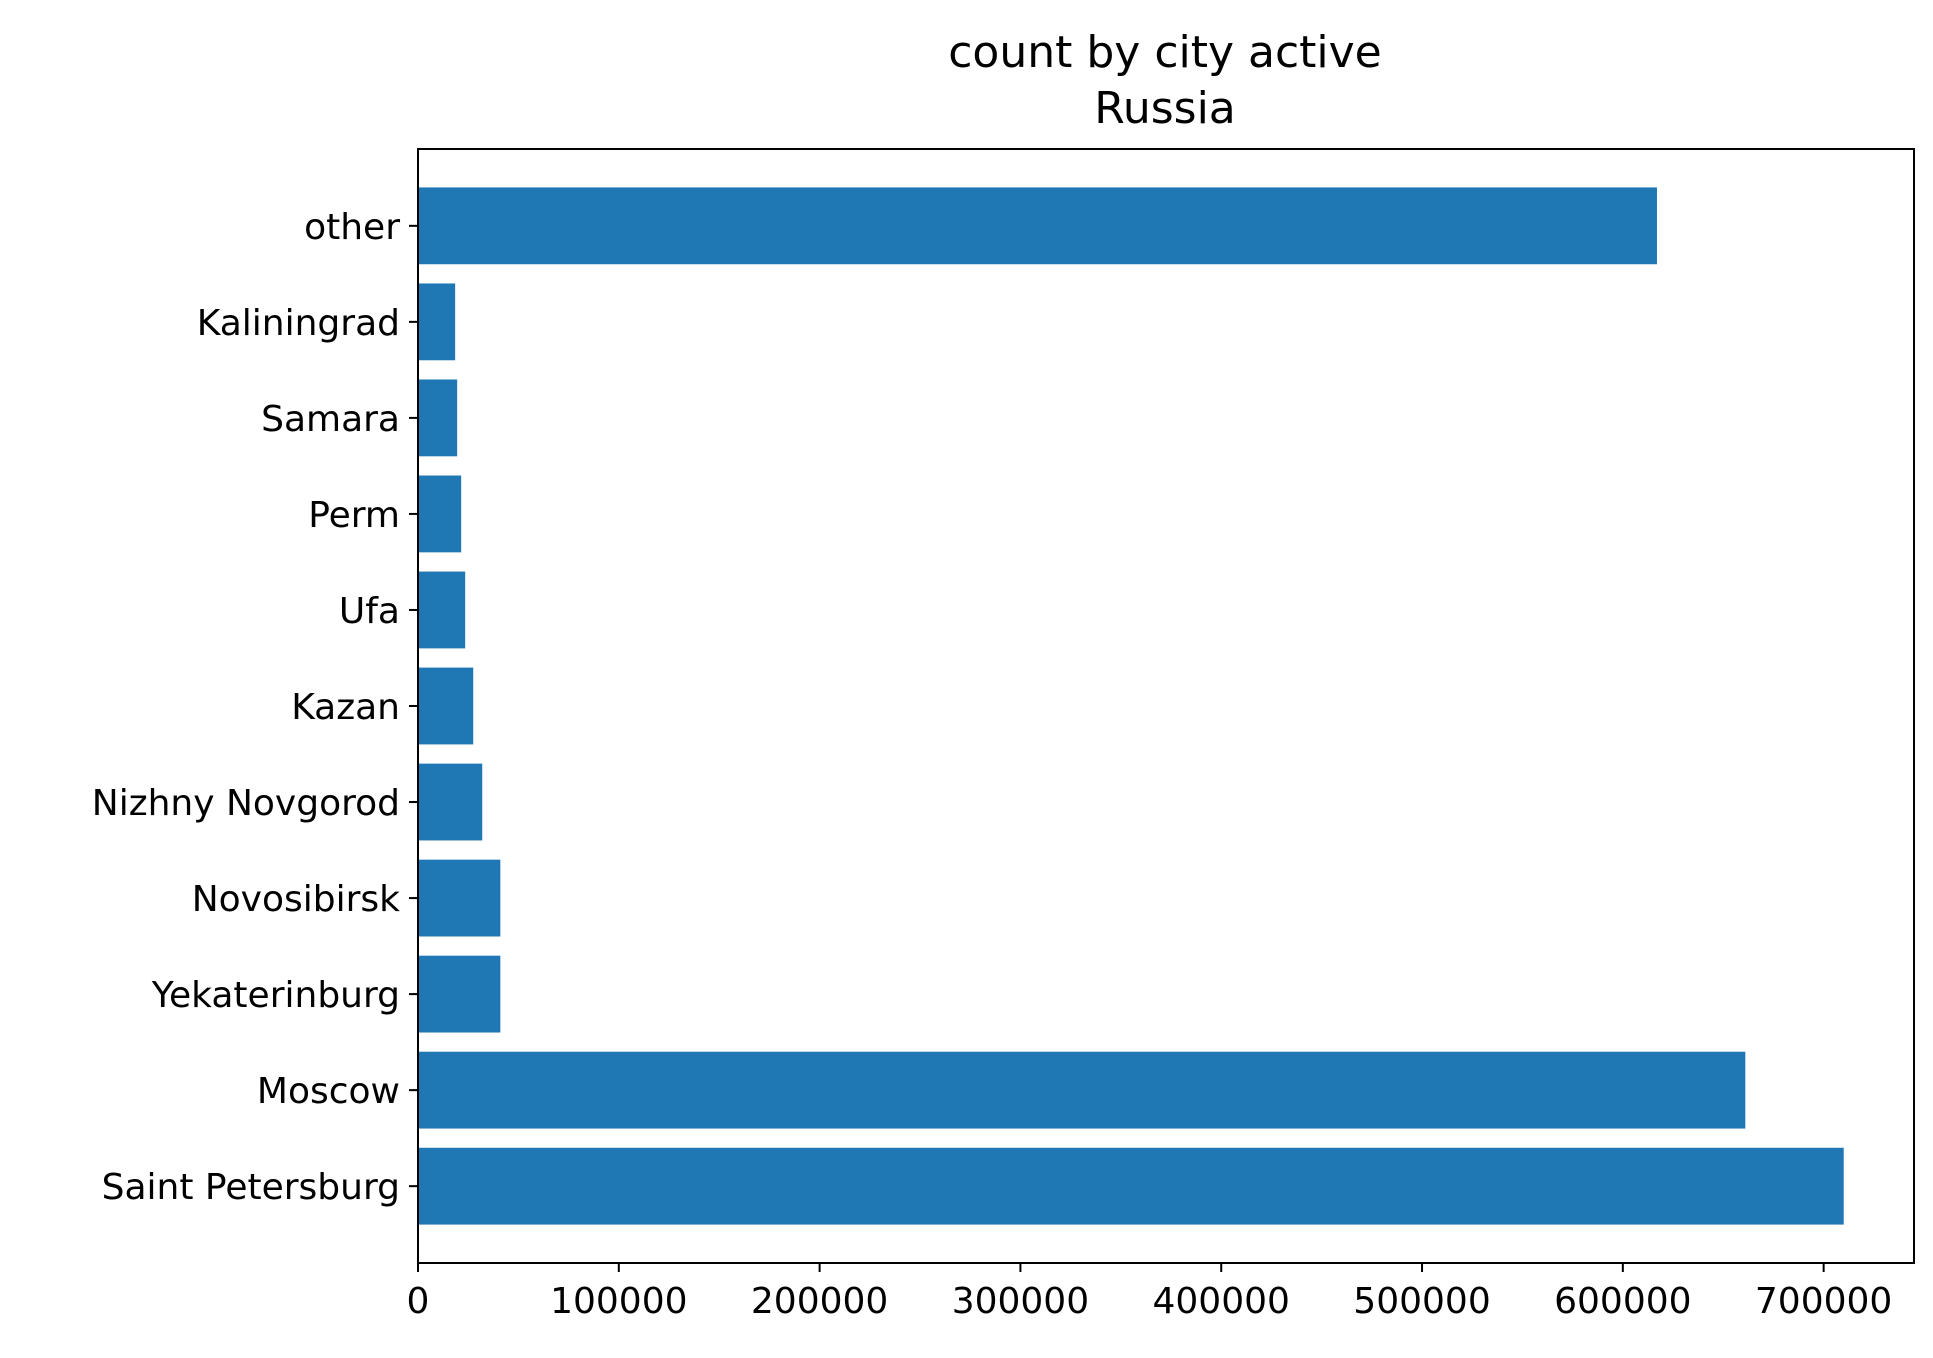 The height and width of the screenshot is (1358, 1933). What do you see at coordinates (418, 1301) in the screenshot?
I see `x-tick-label: 0` at bounding box center [418, 1301].